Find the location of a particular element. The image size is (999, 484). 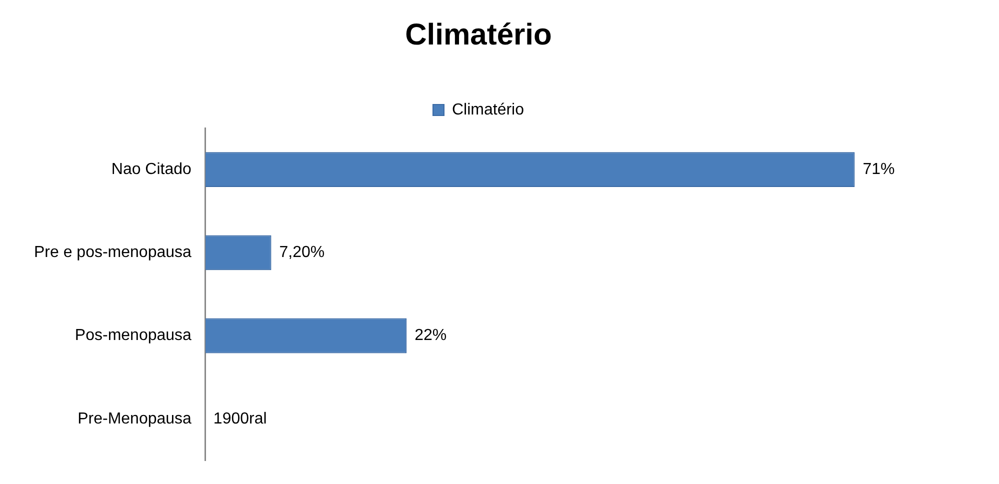

data-label: 7,20% is located at coordinates (302, 253).